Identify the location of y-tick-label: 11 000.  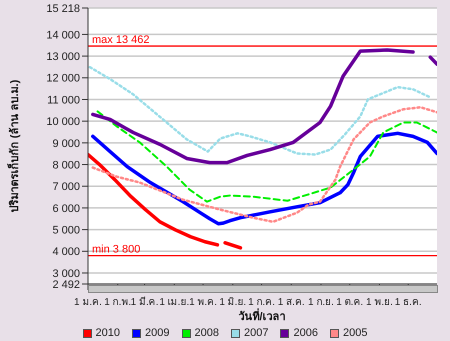
(63, 100).